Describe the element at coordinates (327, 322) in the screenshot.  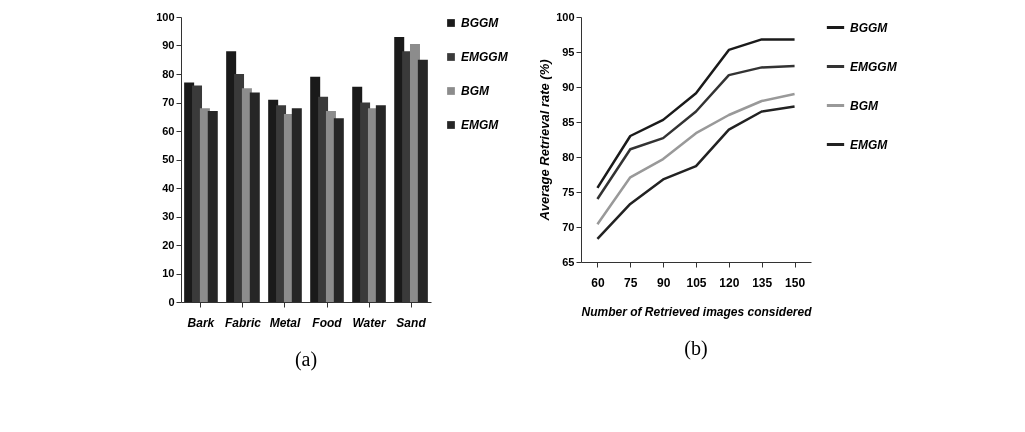
I see `x-tick-label: Food` at that location.